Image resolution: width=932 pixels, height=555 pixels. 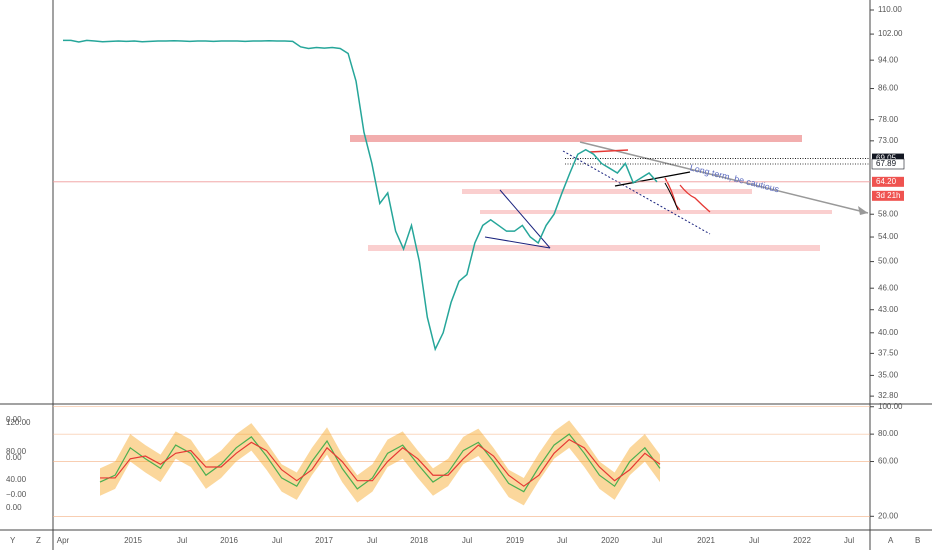 I want to click on bottom-right-button: A, so click(x=891, y=540).